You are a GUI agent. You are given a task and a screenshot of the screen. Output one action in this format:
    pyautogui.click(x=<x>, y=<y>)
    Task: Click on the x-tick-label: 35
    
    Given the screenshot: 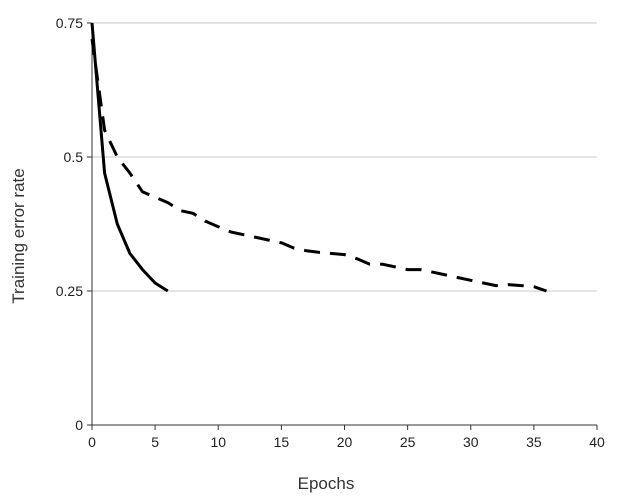 What is the action you would take?
    pyautogui.click(x=534, y=442)
    